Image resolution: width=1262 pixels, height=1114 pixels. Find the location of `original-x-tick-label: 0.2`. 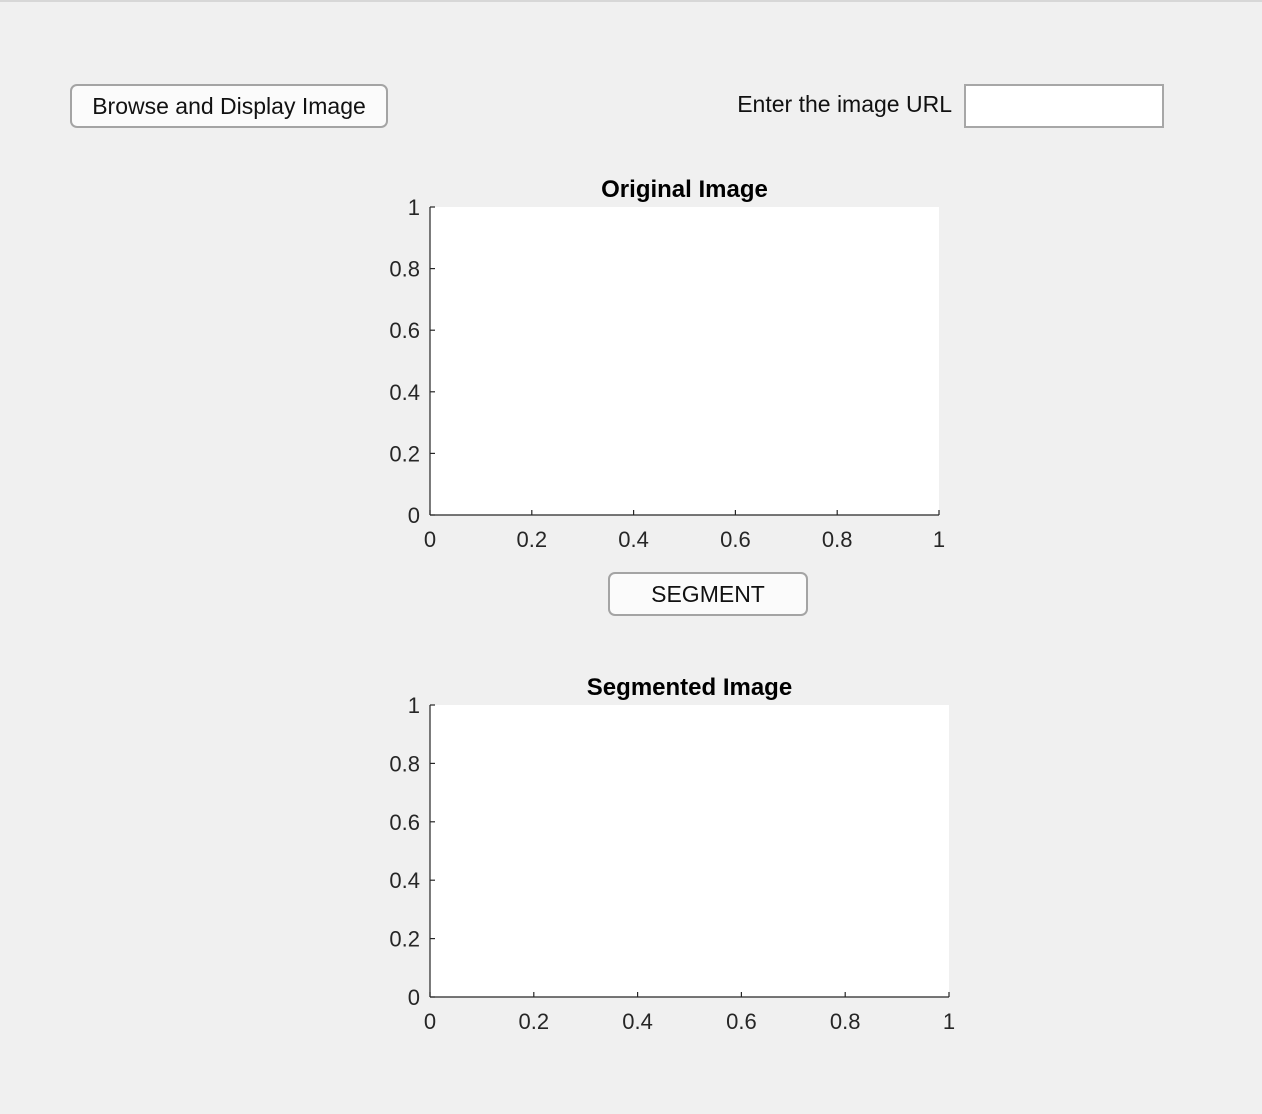

original-x-tick-label: 0.2 is located at coordinates (532, 539).